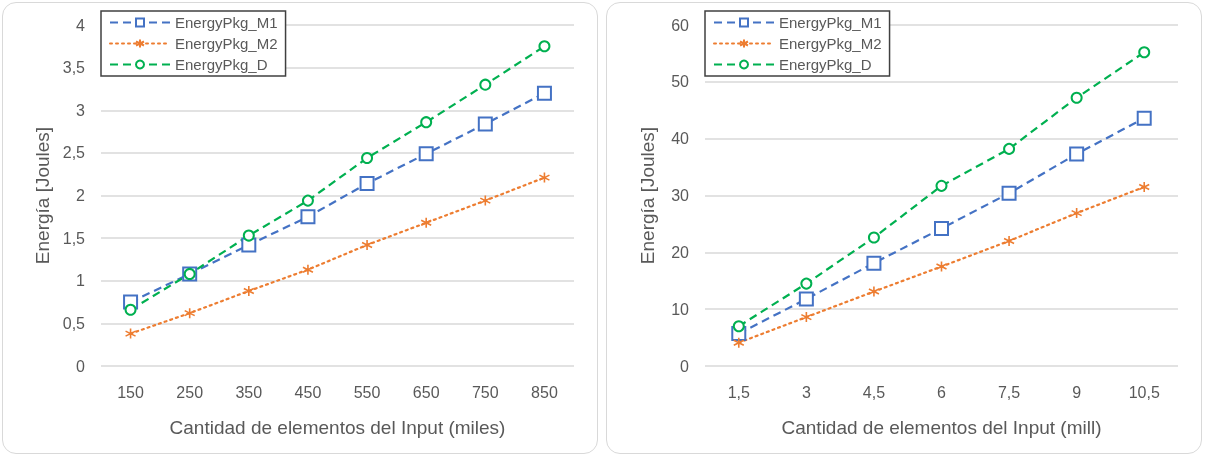 This screenshot has width=1212, height=457. What do you see at coordinates (81, 195) in the screenshot?
I see `y-tick-label: 2` at bounding box center [81, 195].